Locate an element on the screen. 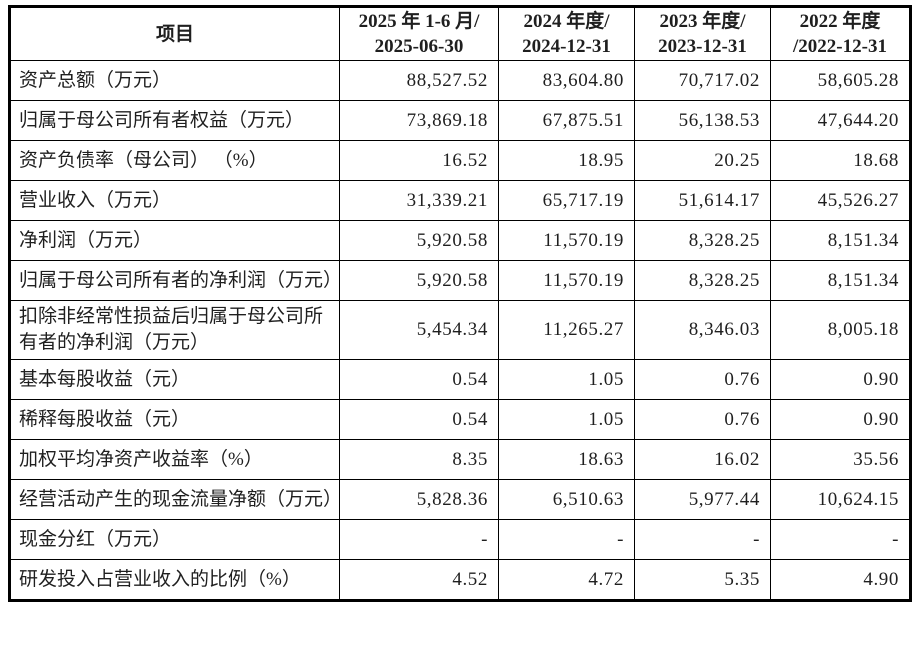 The image size is (918, 645). item-label-cell: 归属于母公司所有者权益（万元） is located at coordinates (174, 120).